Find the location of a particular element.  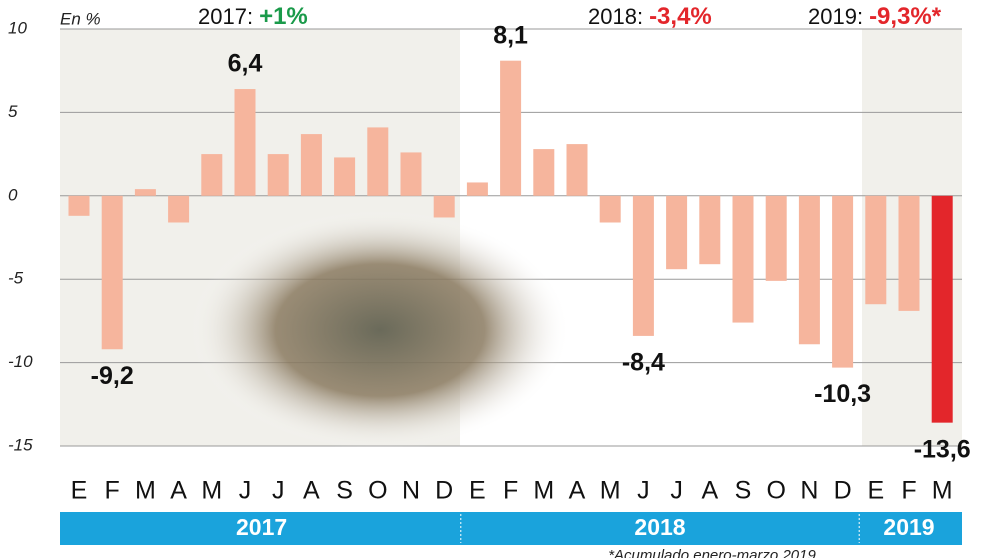

value-label: 8,1 is located at coordinates (510, 35).